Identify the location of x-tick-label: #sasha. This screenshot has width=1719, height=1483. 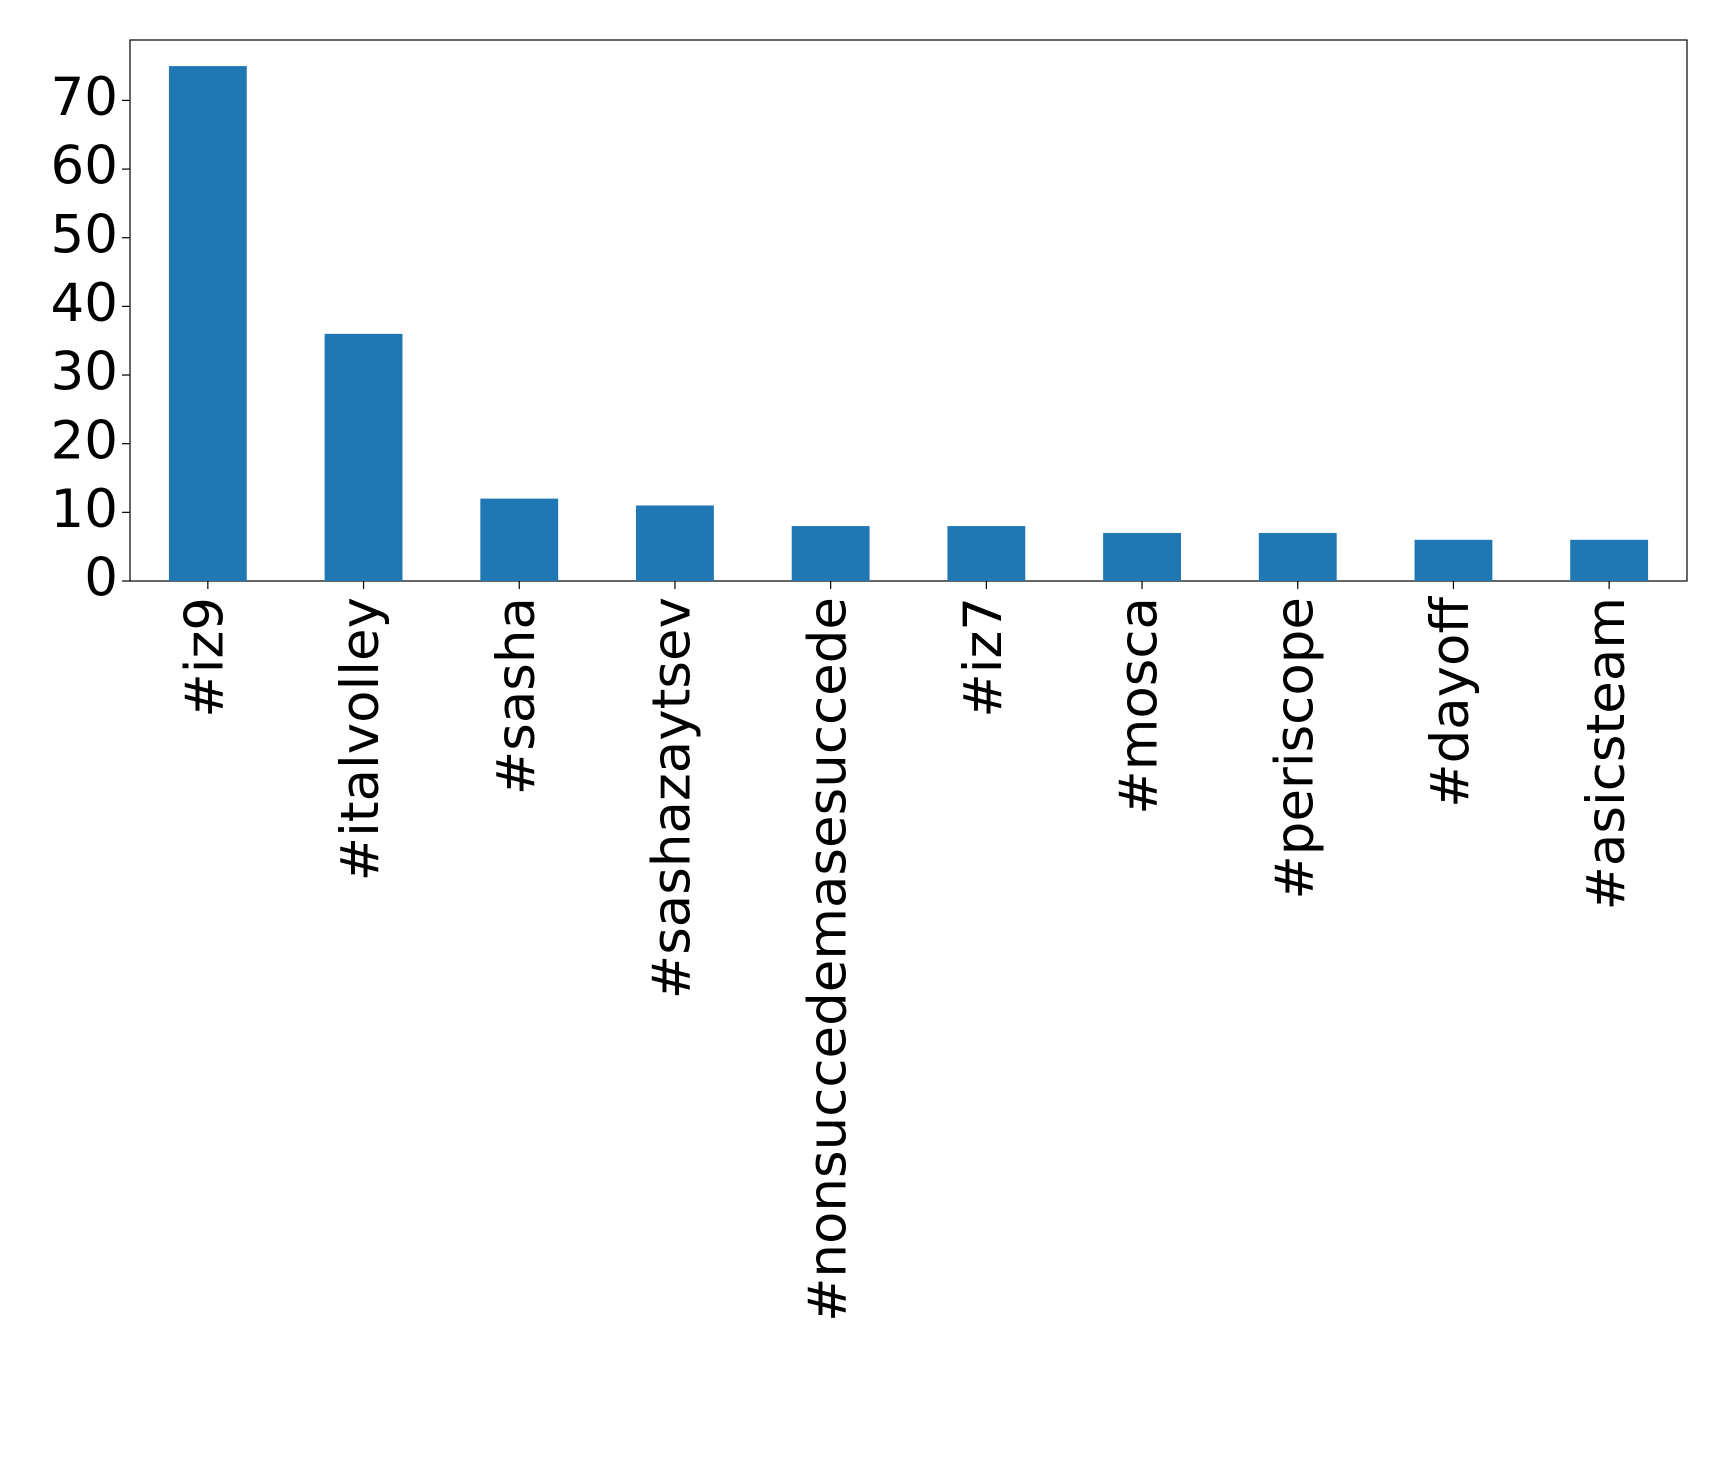
(516, 696).